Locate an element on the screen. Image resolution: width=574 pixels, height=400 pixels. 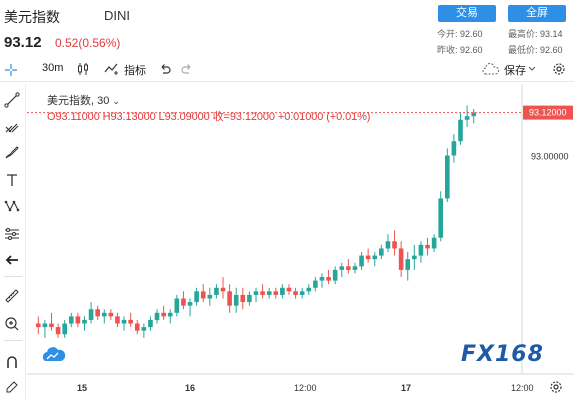
price-change: 0.52(0.56%) is located at coordinates (88, 43).